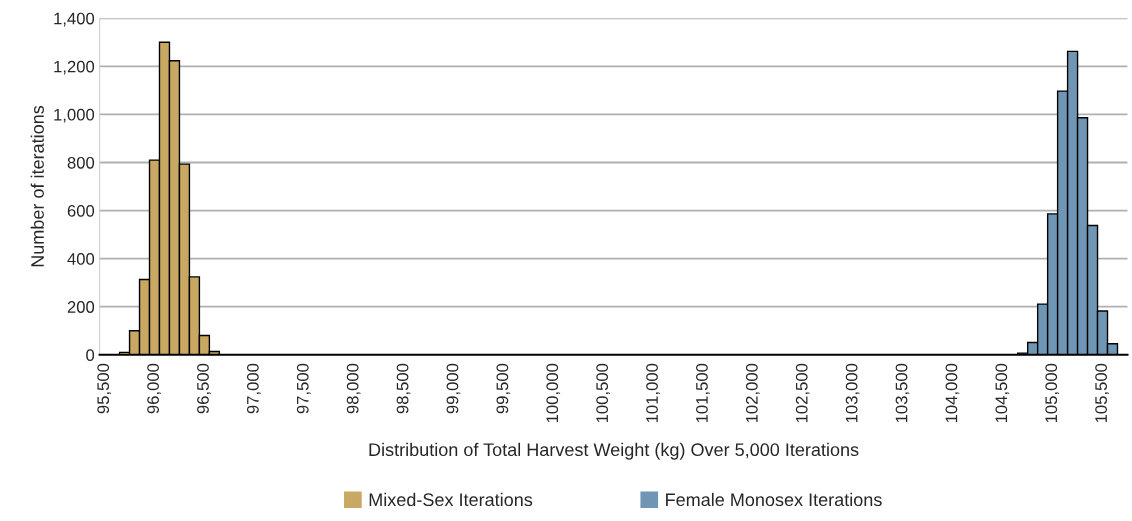 The image size is (1132, 521). What do you see at coordinates (453, 388) in the screenshot?
I see `x-tick-label: 99,000` at bounding box center [453, 388].